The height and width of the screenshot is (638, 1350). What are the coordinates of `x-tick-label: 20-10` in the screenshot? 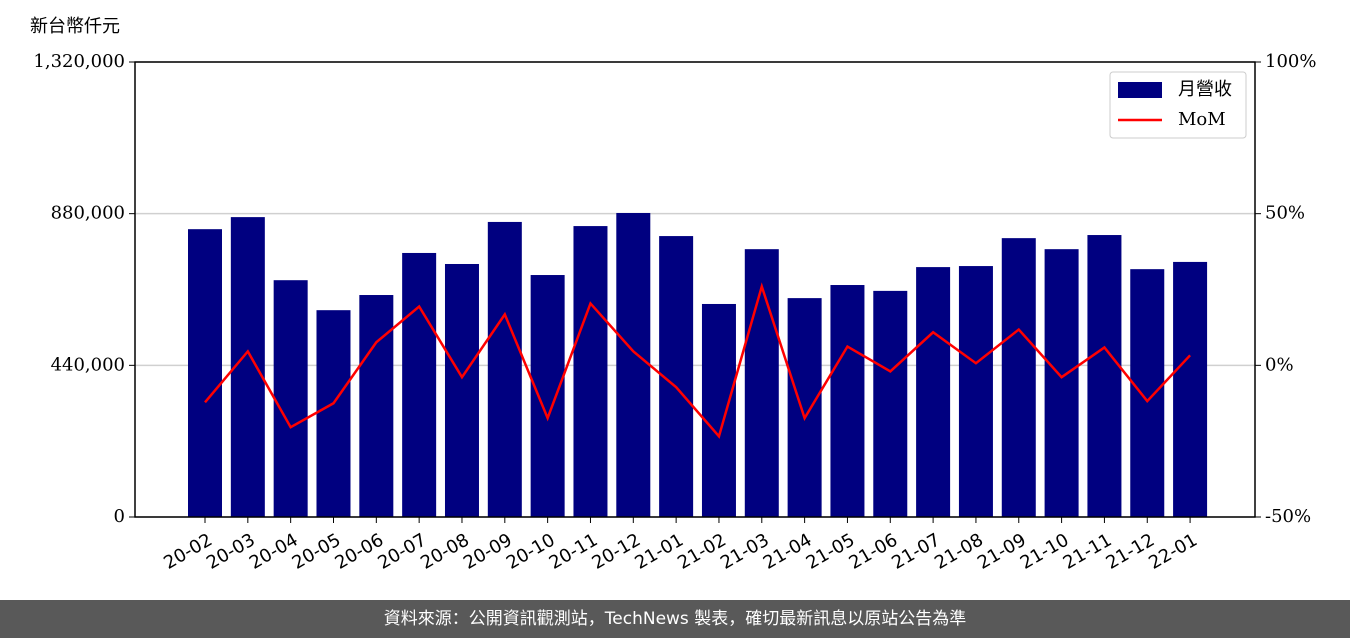 It's located at (531, 551).